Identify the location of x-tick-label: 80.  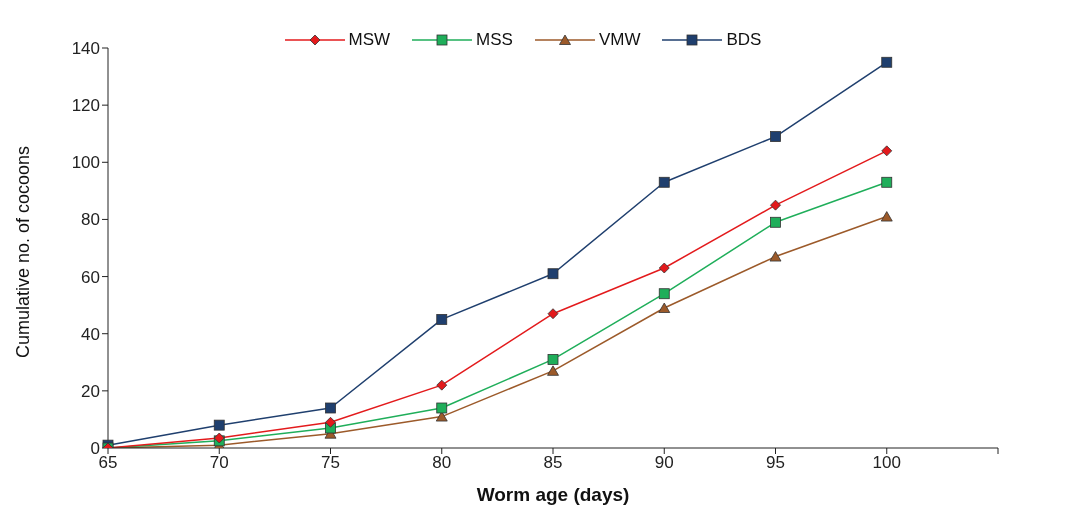
(442, 463).